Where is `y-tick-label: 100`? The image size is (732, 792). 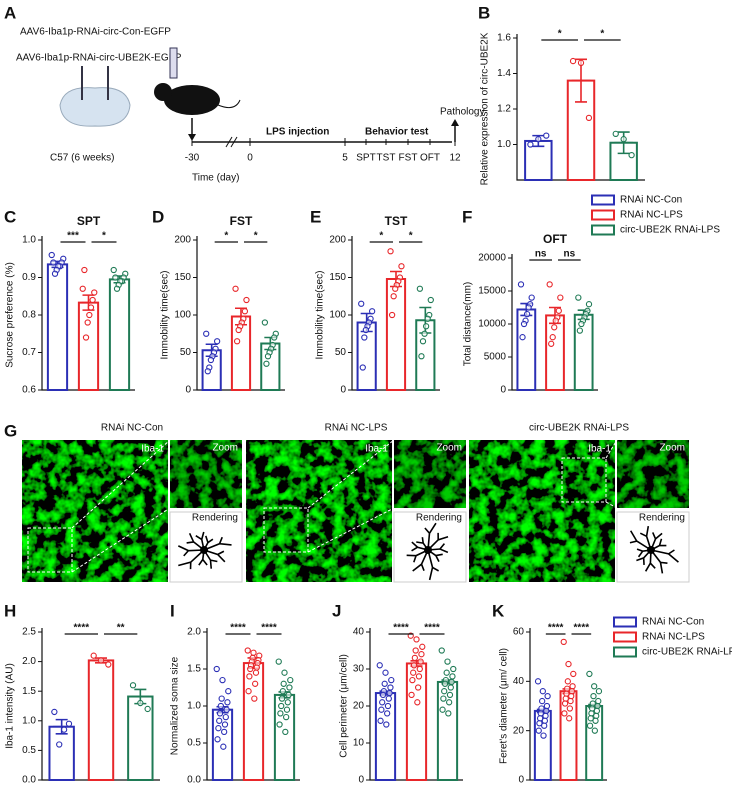
y-tick-label: 100 is located at coordinates (182, 315).